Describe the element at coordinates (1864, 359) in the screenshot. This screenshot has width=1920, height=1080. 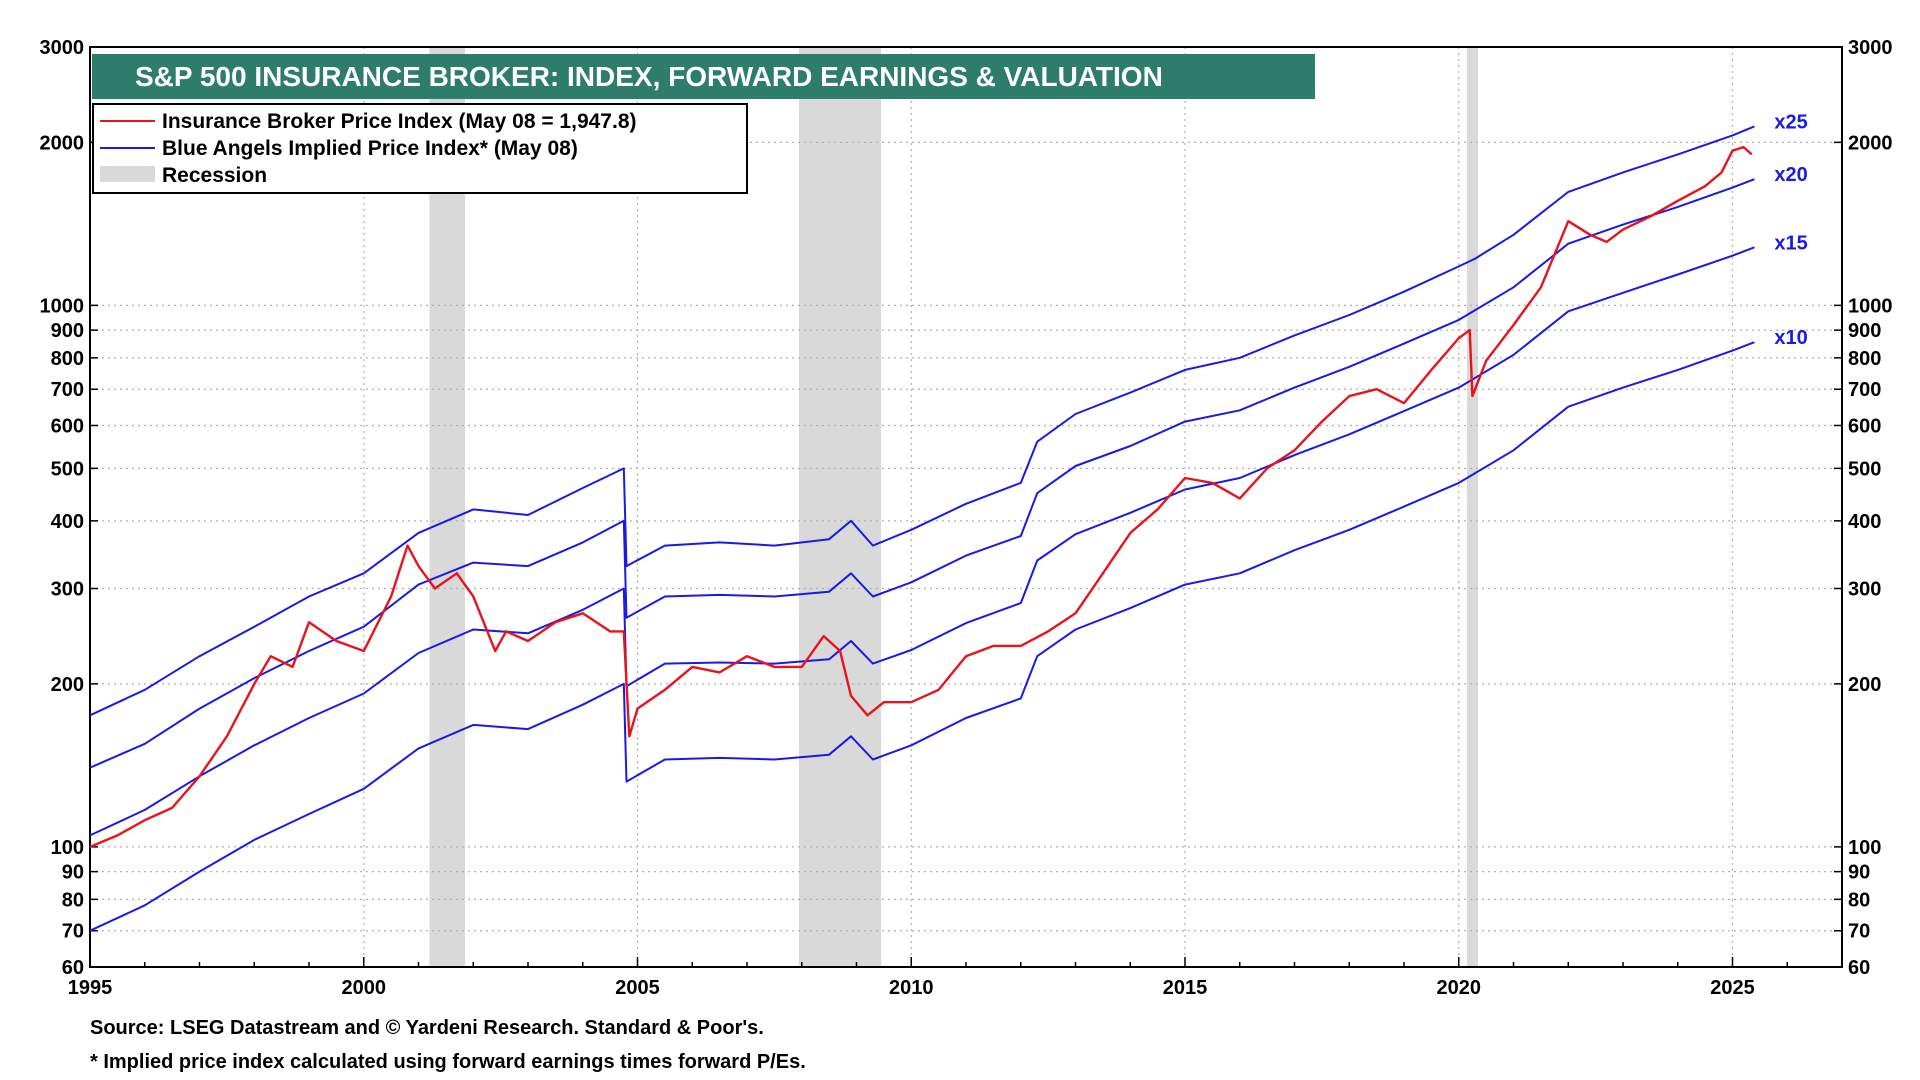
I see `y-tick-label-right: 800` at that location.